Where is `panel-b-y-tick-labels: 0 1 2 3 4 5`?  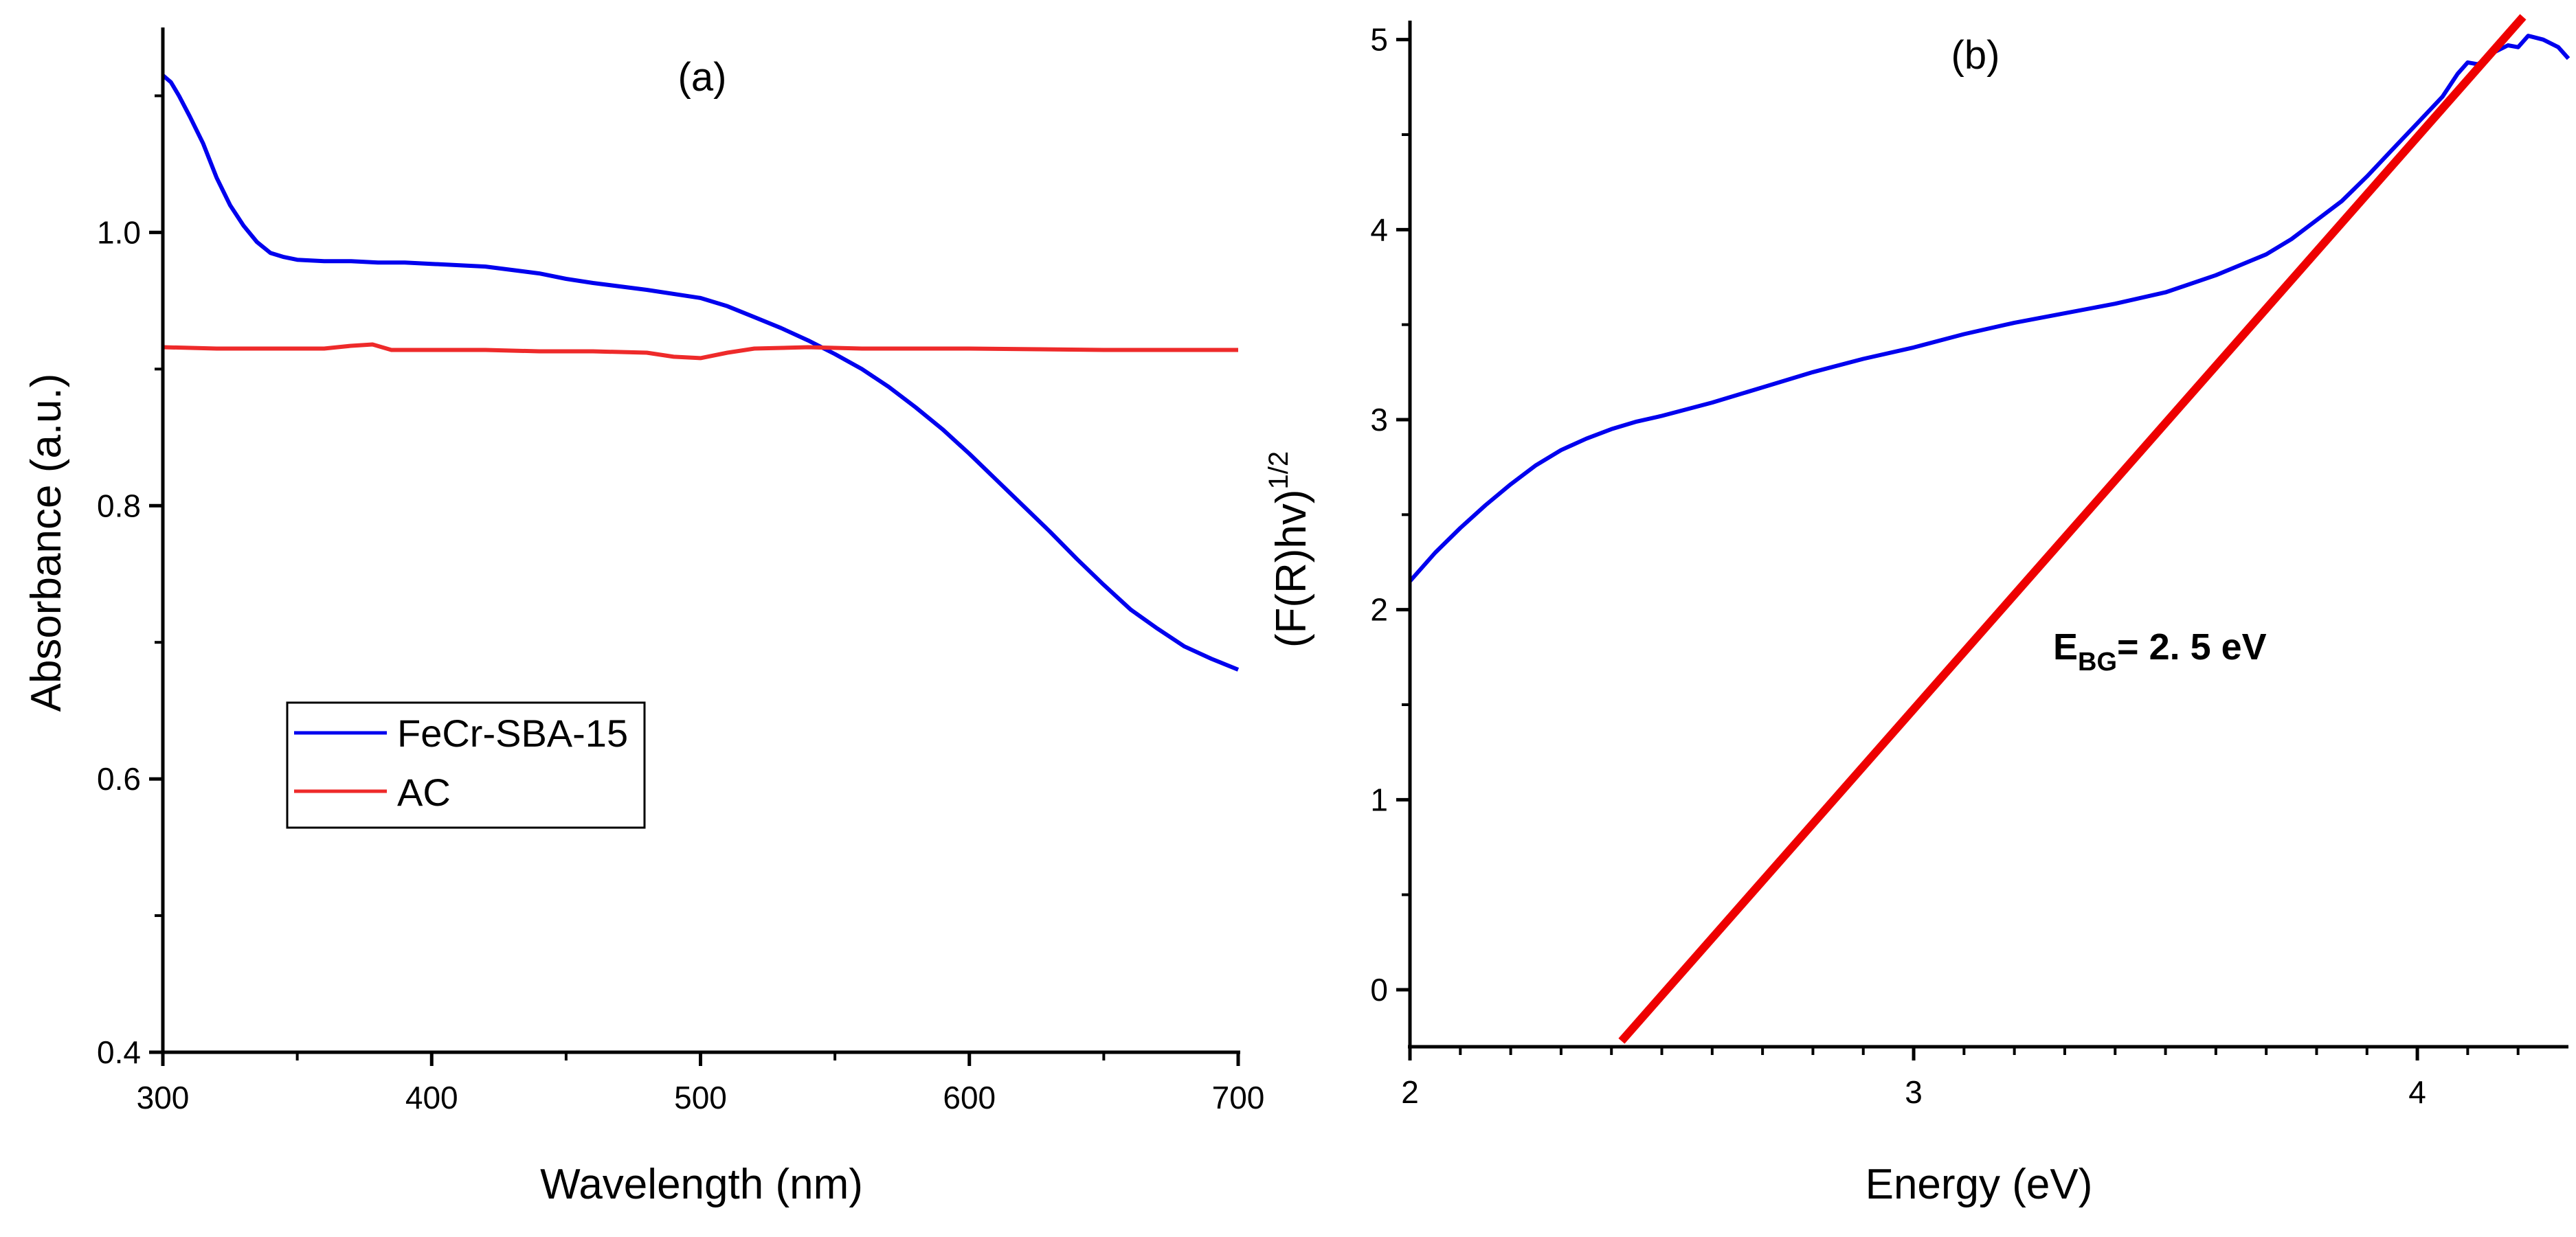
panel-b-y-tick-labels: 0 1 2 3 4 5 is located at coordinates (1379, 515).